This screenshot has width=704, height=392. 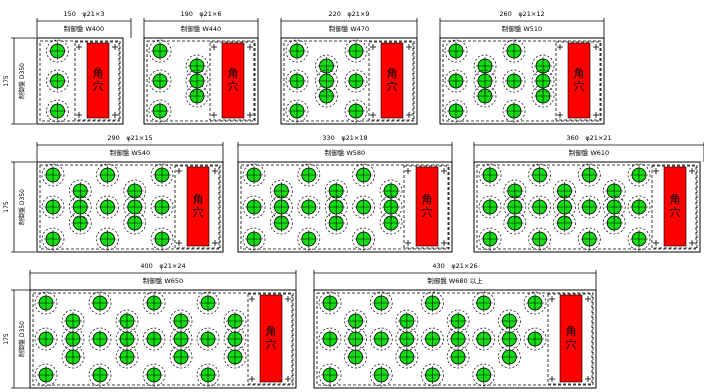 I want to click on side-height-label: 175, so click(x=6, y=207).